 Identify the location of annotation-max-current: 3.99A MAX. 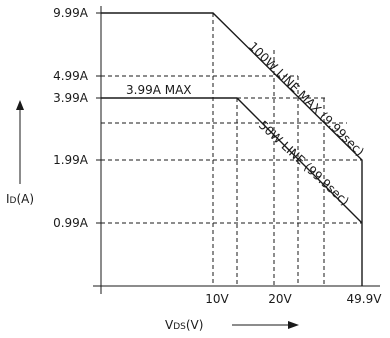
(159, 90).